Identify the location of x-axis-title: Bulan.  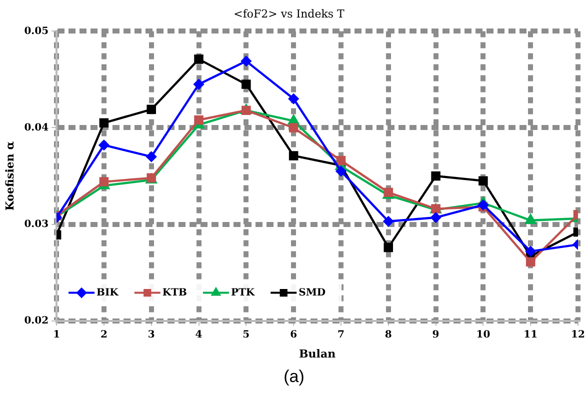
(317, 353).